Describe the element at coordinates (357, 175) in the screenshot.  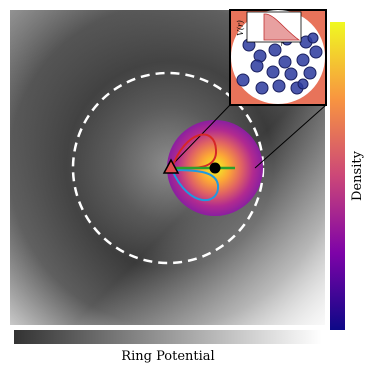
I see `colorbar-label: Density` at that location.